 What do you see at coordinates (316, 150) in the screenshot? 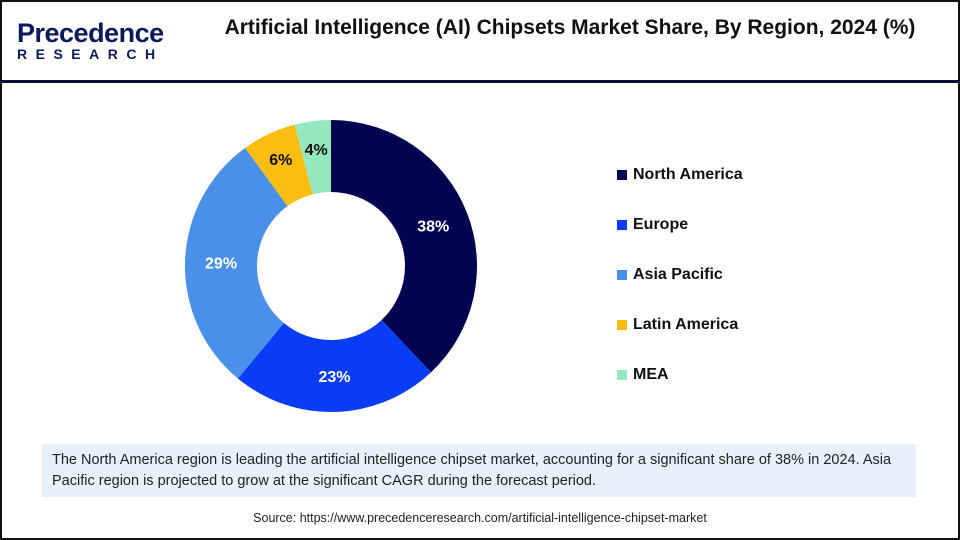
I see `data-label: 4%` at bounding box center [316, 150].